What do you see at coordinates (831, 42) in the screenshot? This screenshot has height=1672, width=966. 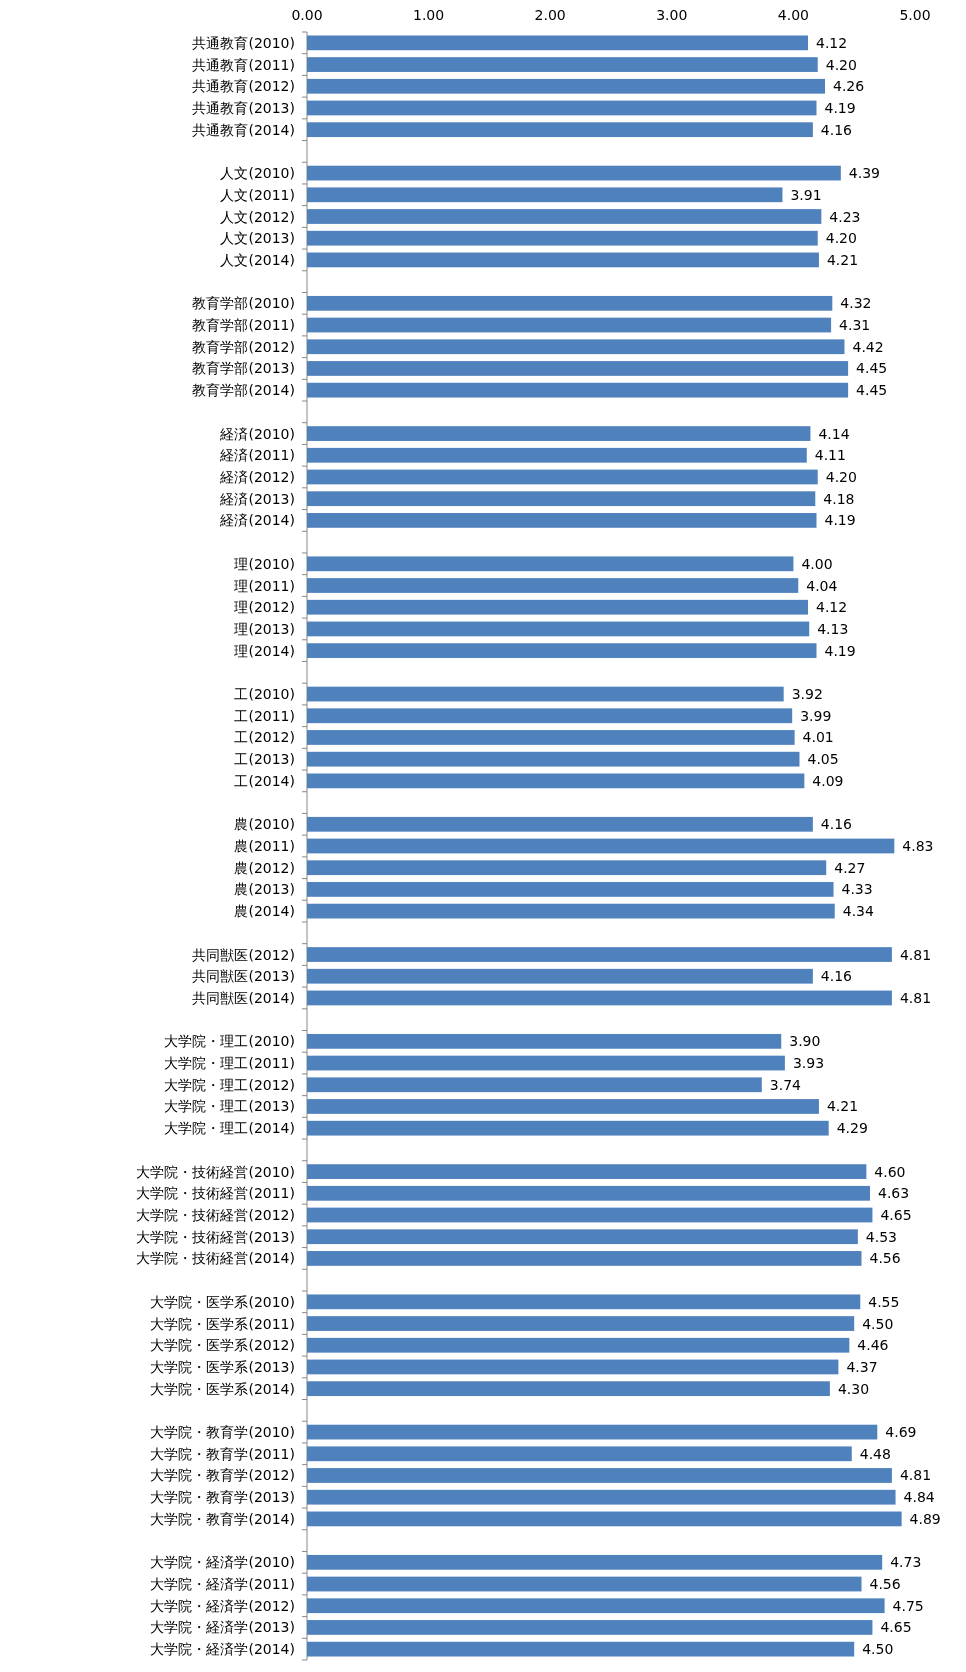 I see `data-label: 4.12` at bounding box center [831, 42].